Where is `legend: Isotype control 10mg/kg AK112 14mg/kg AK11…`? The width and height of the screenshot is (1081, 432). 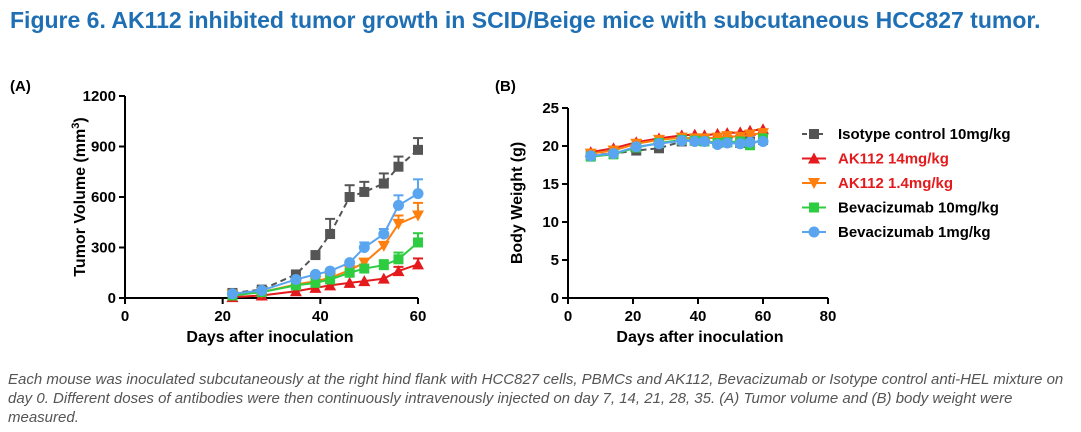 legend: Isotype control 10mg/kg AK112 14mg/kg AK11… is located at coordinates (906, 183).